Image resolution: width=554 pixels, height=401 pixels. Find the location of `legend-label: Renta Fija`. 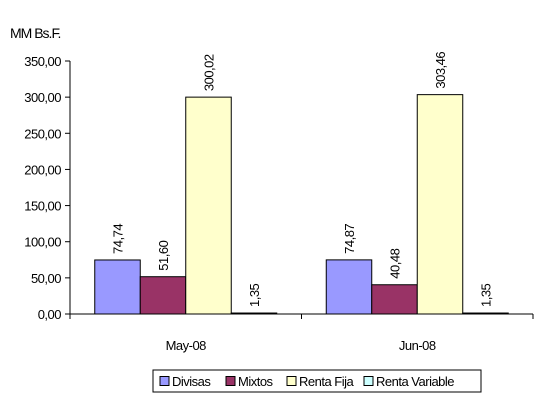

legend-label: Renta Fija is located at coordinates (327, 381).